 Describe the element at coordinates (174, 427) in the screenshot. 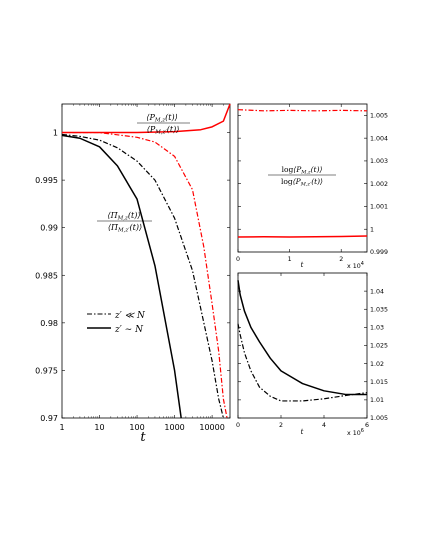

I see `main-x-tick-label: 1000` at that location.